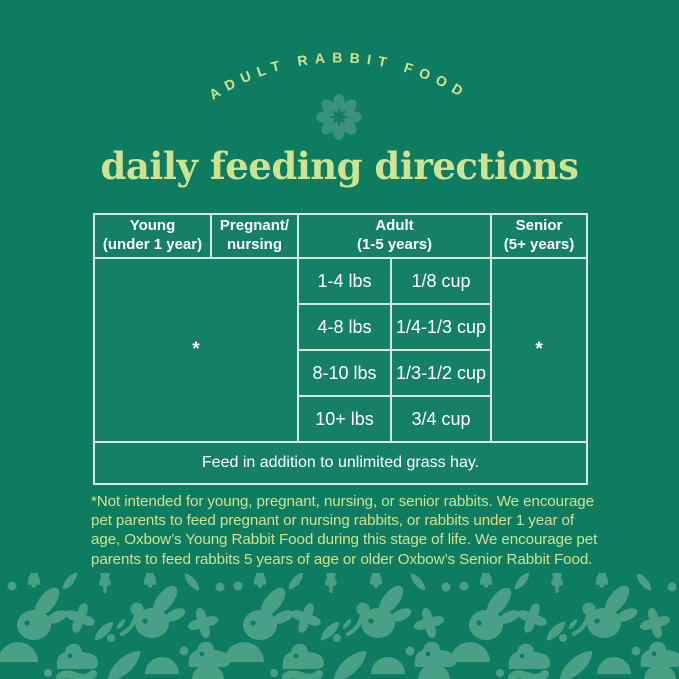  What do you see at coordinates (344, 281) in the screenshot?
I see `adult-weight-cell: 1-4 lbs` at bounding box center [344, 281].